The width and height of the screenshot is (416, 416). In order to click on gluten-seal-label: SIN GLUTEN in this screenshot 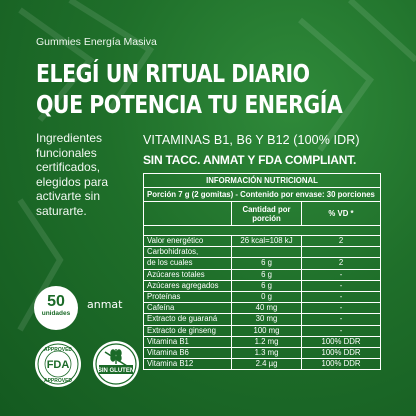, I will do `click(116, 371)`.